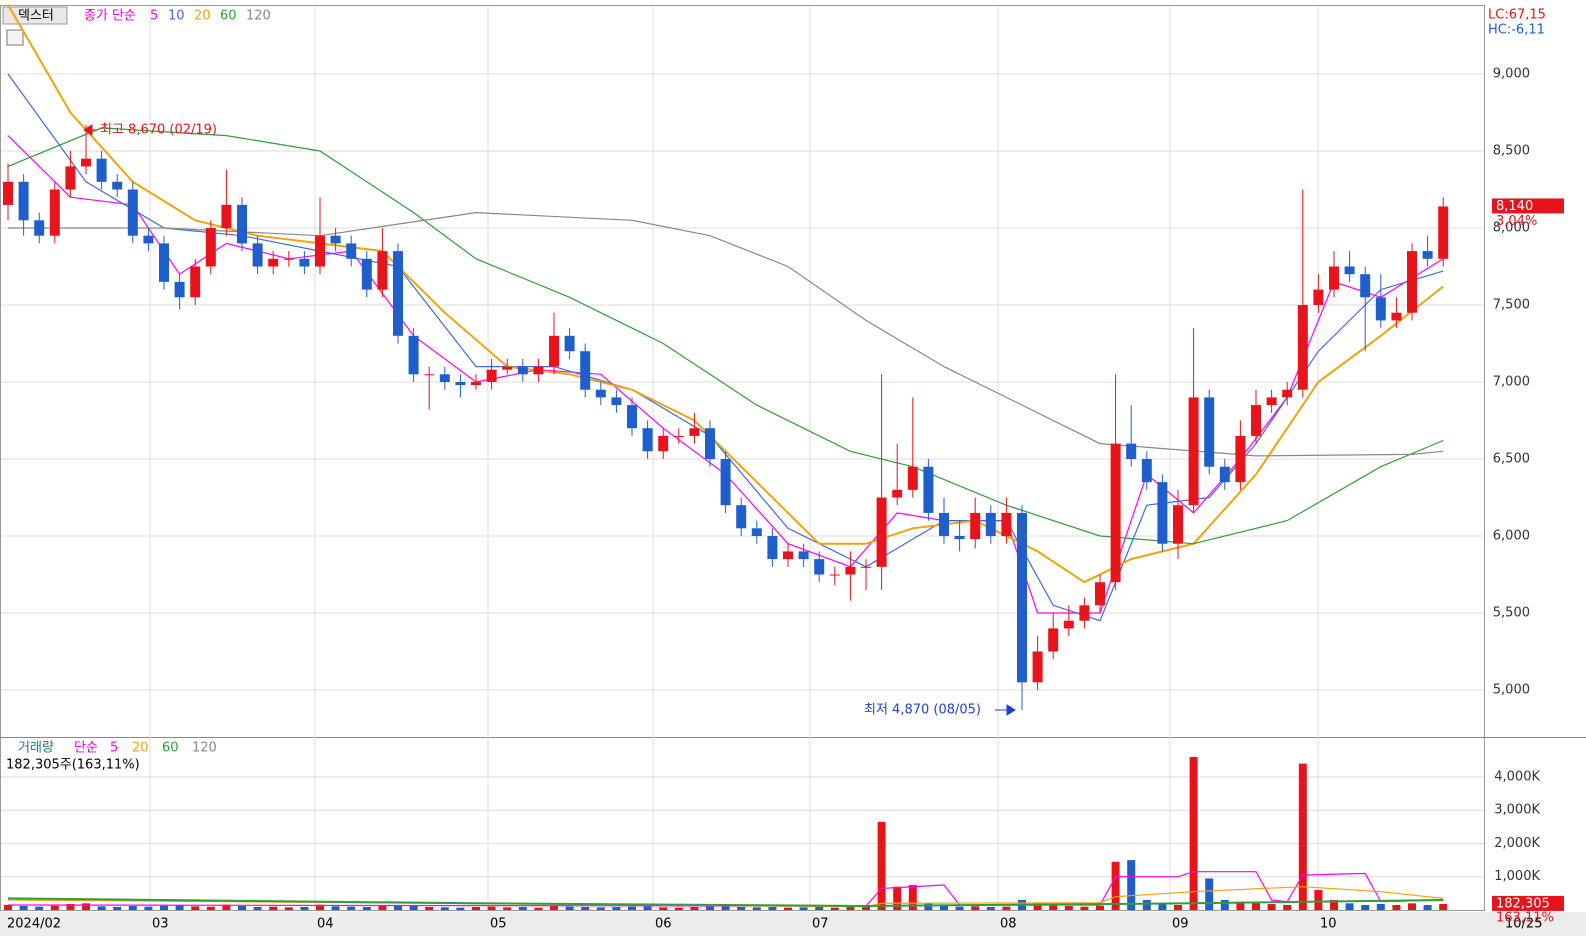  I want to click on y-tick-label: 6,000, so click(1511, 536).